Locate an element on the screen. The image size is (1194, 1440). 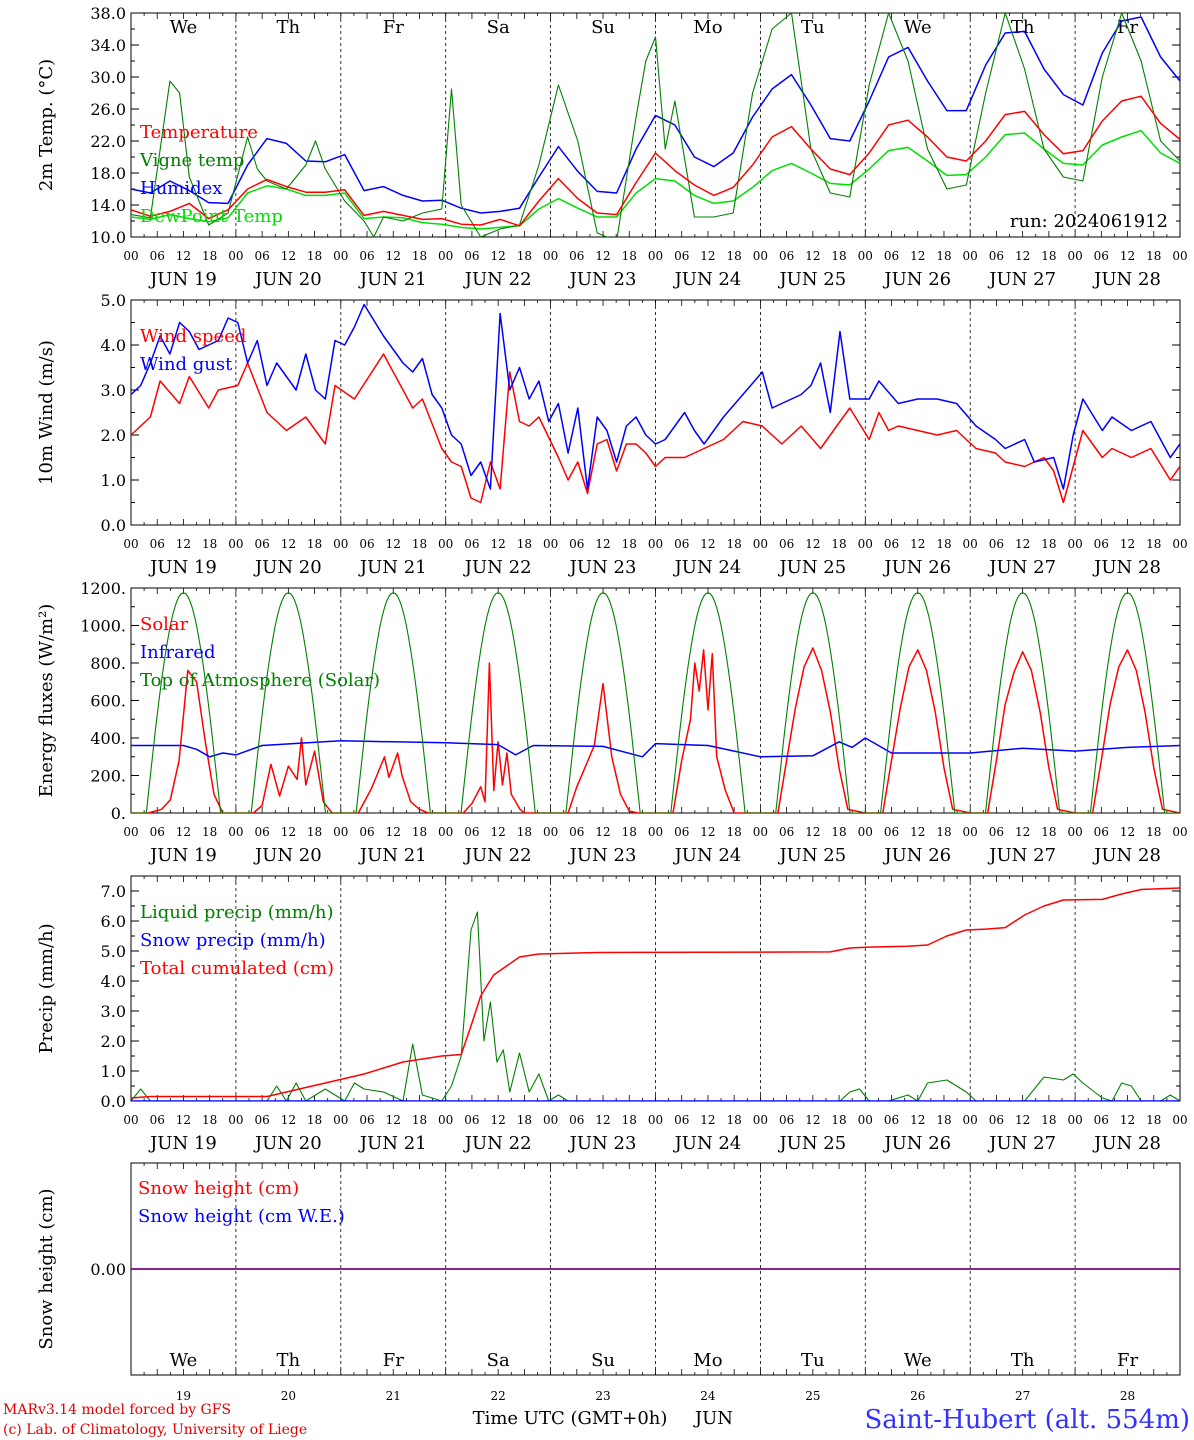
energy-y-tick-label: 200. is located at coordinates (108, 776).